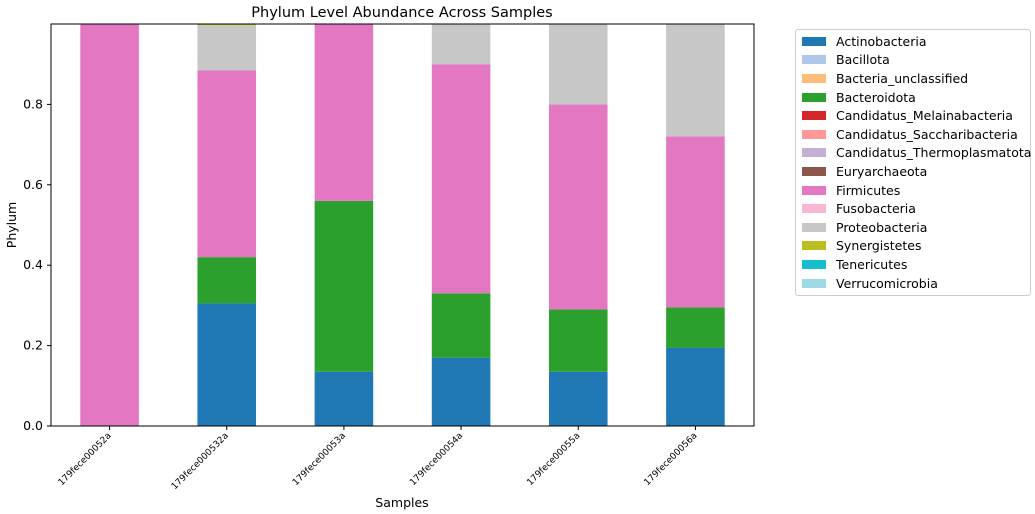 The height and width of the screenshot is (514, 1035). Describe the element at coordinates (872, 264) in the screenshot. I see `legend-label: Tenericutes` at that location.